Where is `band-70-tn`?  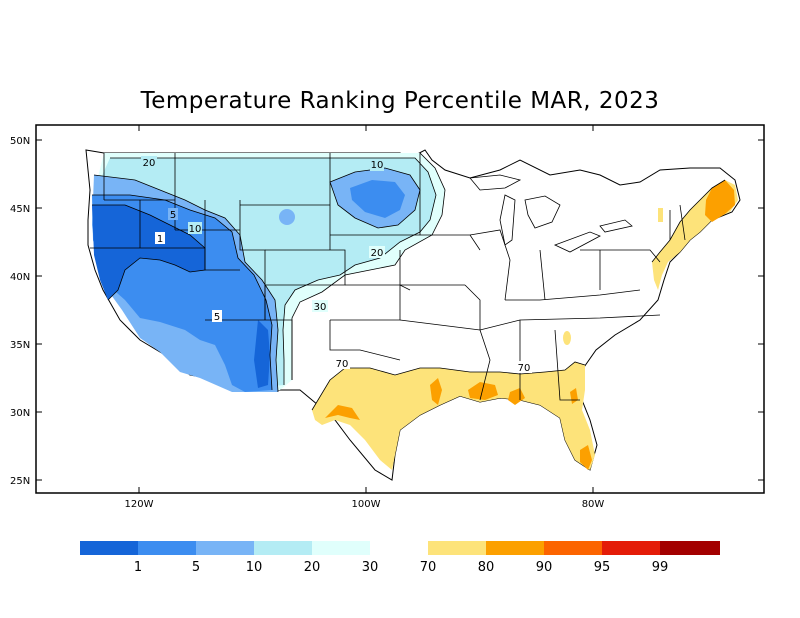
band-70-tn is located at coordinates (567, 338).